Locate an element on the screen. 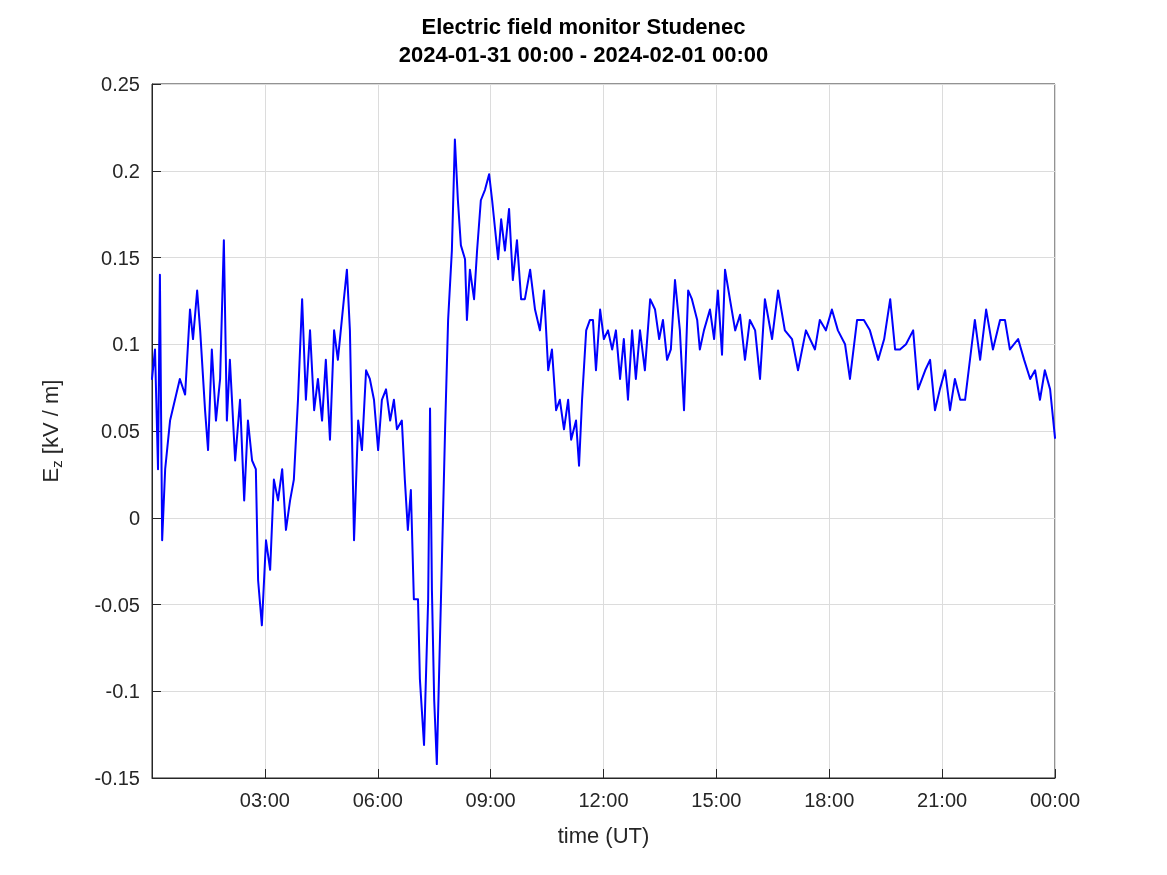  x-tick-label: 06:00 is located at coordinates (377, 800).